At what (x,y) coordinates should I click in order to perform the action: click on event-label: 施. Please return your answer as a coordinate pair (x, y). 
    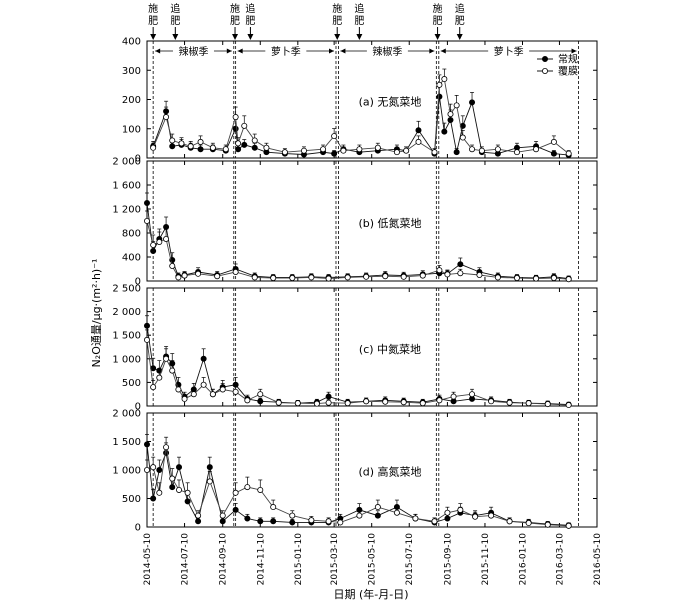
    Looking at the image, I should click on (337, 8).